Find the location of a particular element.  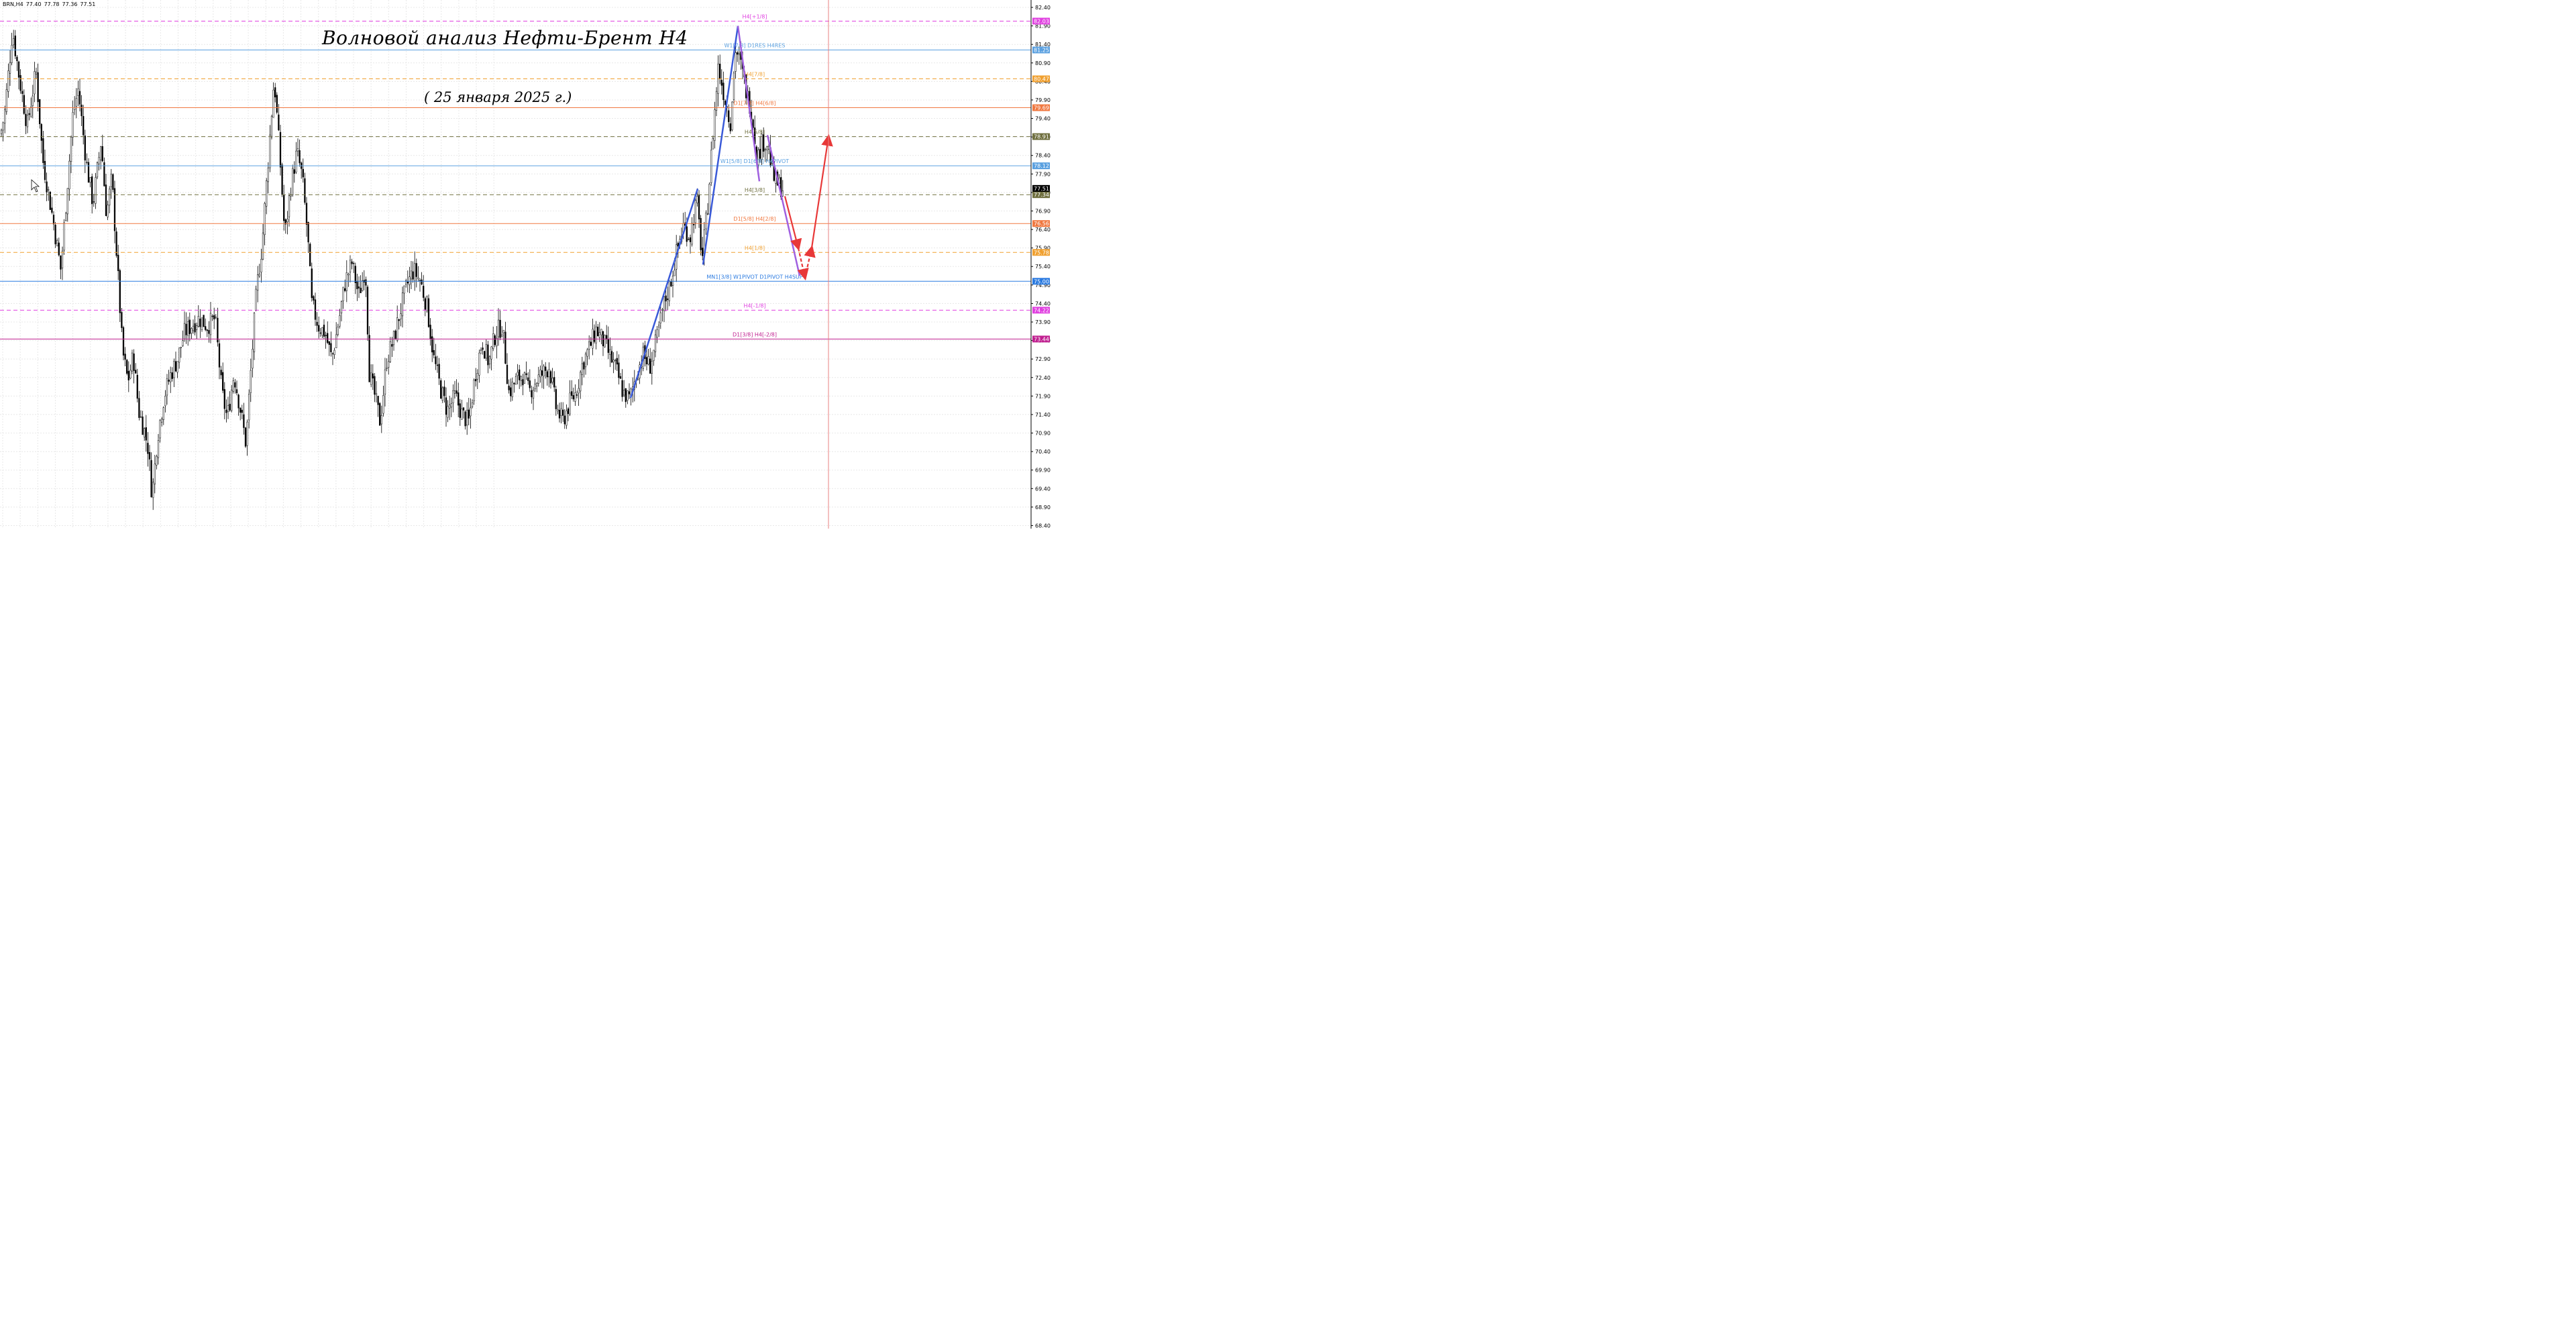

level-label: H4[3/8] is located at coordinates (755, 190).